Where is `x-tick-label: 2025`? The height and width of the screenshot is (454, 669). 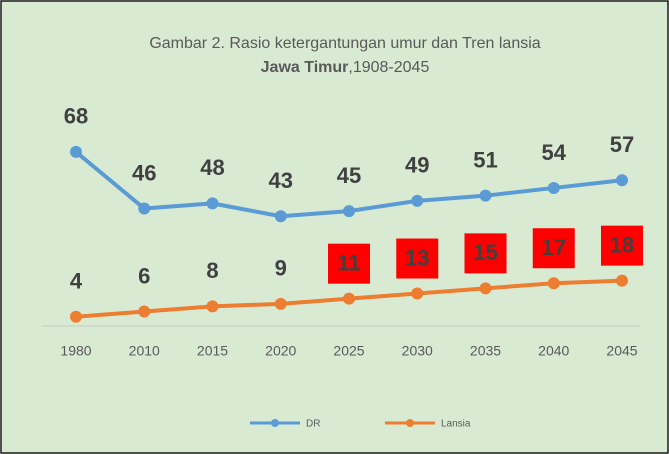 x-tick-label: 2025 is located at coordinates (348, 351).